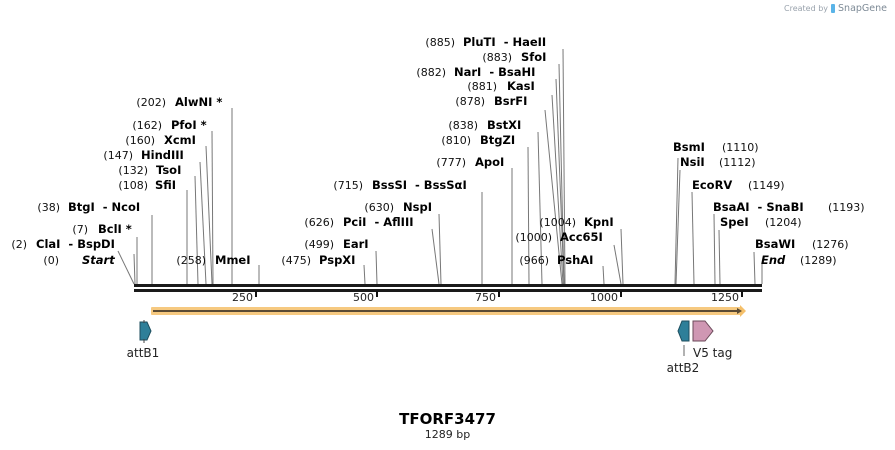  Describe the element at coordinates (165, 185) in the screenshot. I see `site-sfii: SfiI` at that location.